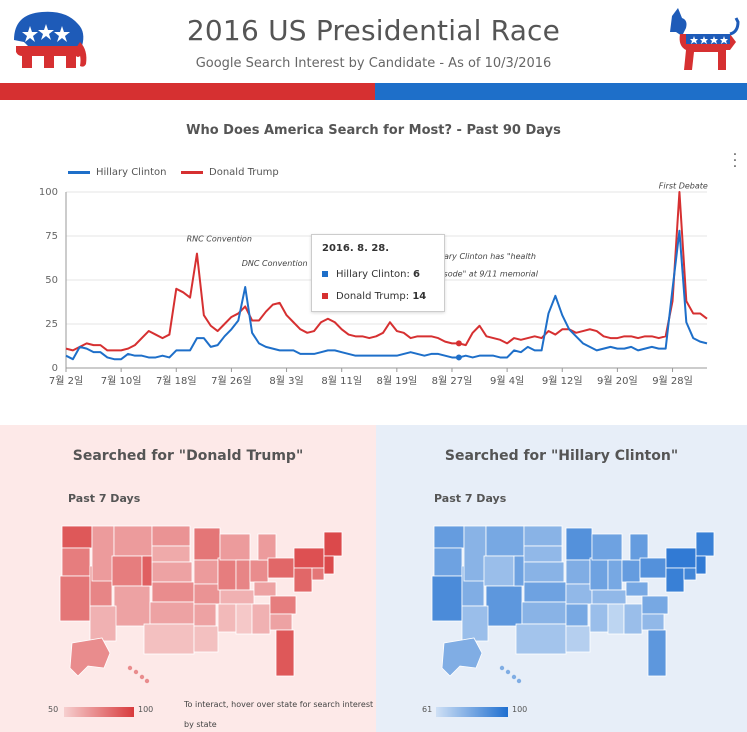  What do you see at coordinates (705, 39) in the screenshot?
I see `democrat-donkey-icon` at bounding box center [705, 39].